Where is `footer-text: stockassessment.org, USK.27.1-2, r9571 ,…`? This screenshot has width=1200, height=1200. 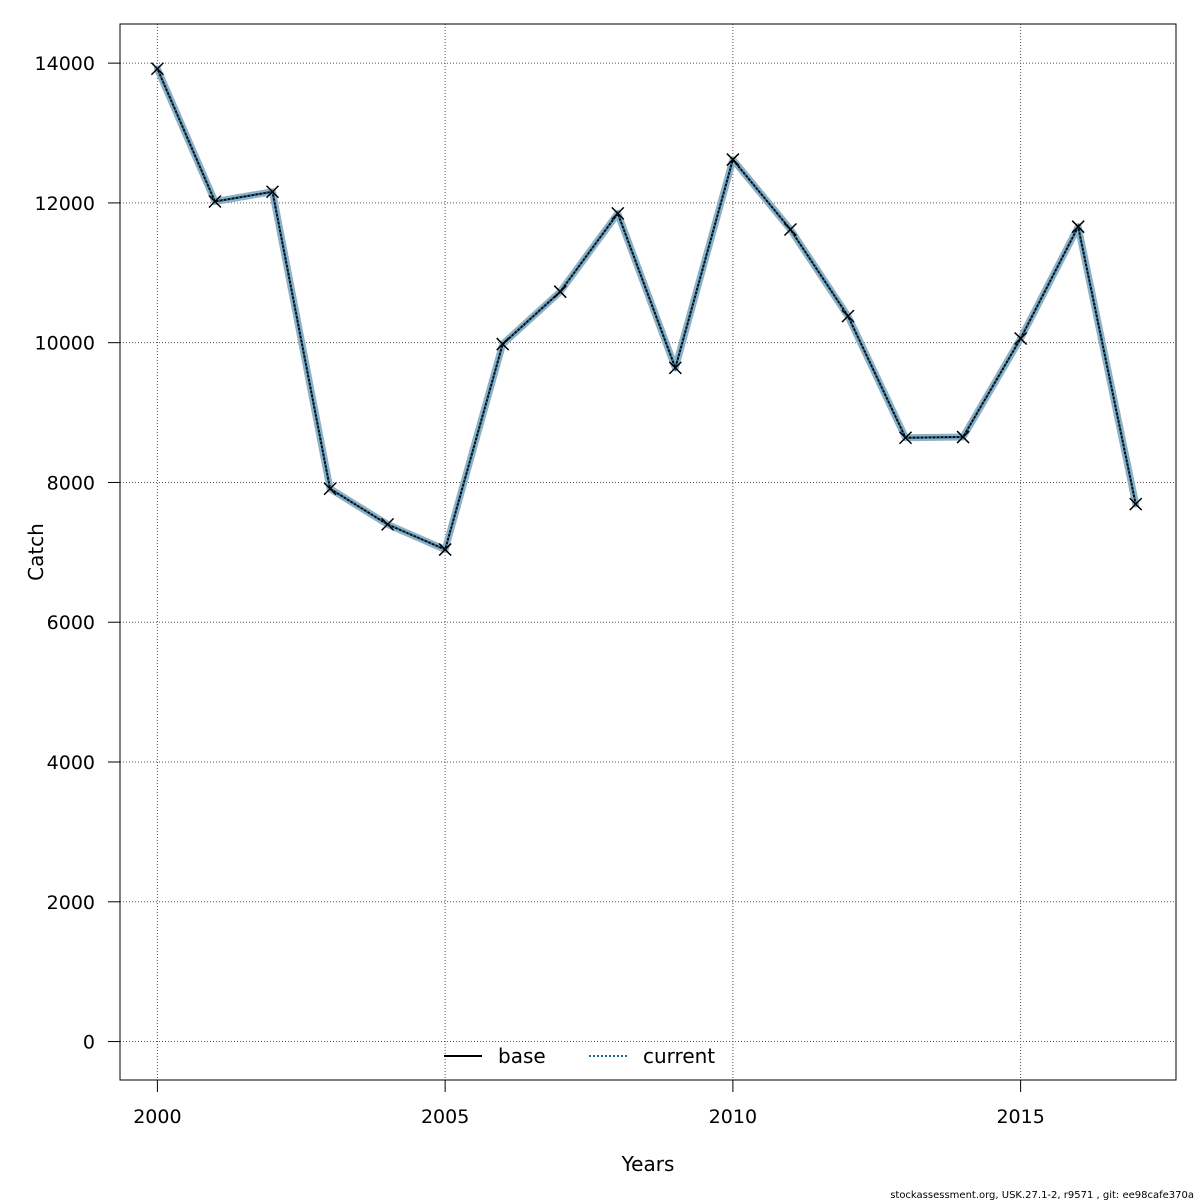
footer-text: stockassessment.org, USK.27.1-2, r9571 ,… is located at coordinates (1042, 1195).